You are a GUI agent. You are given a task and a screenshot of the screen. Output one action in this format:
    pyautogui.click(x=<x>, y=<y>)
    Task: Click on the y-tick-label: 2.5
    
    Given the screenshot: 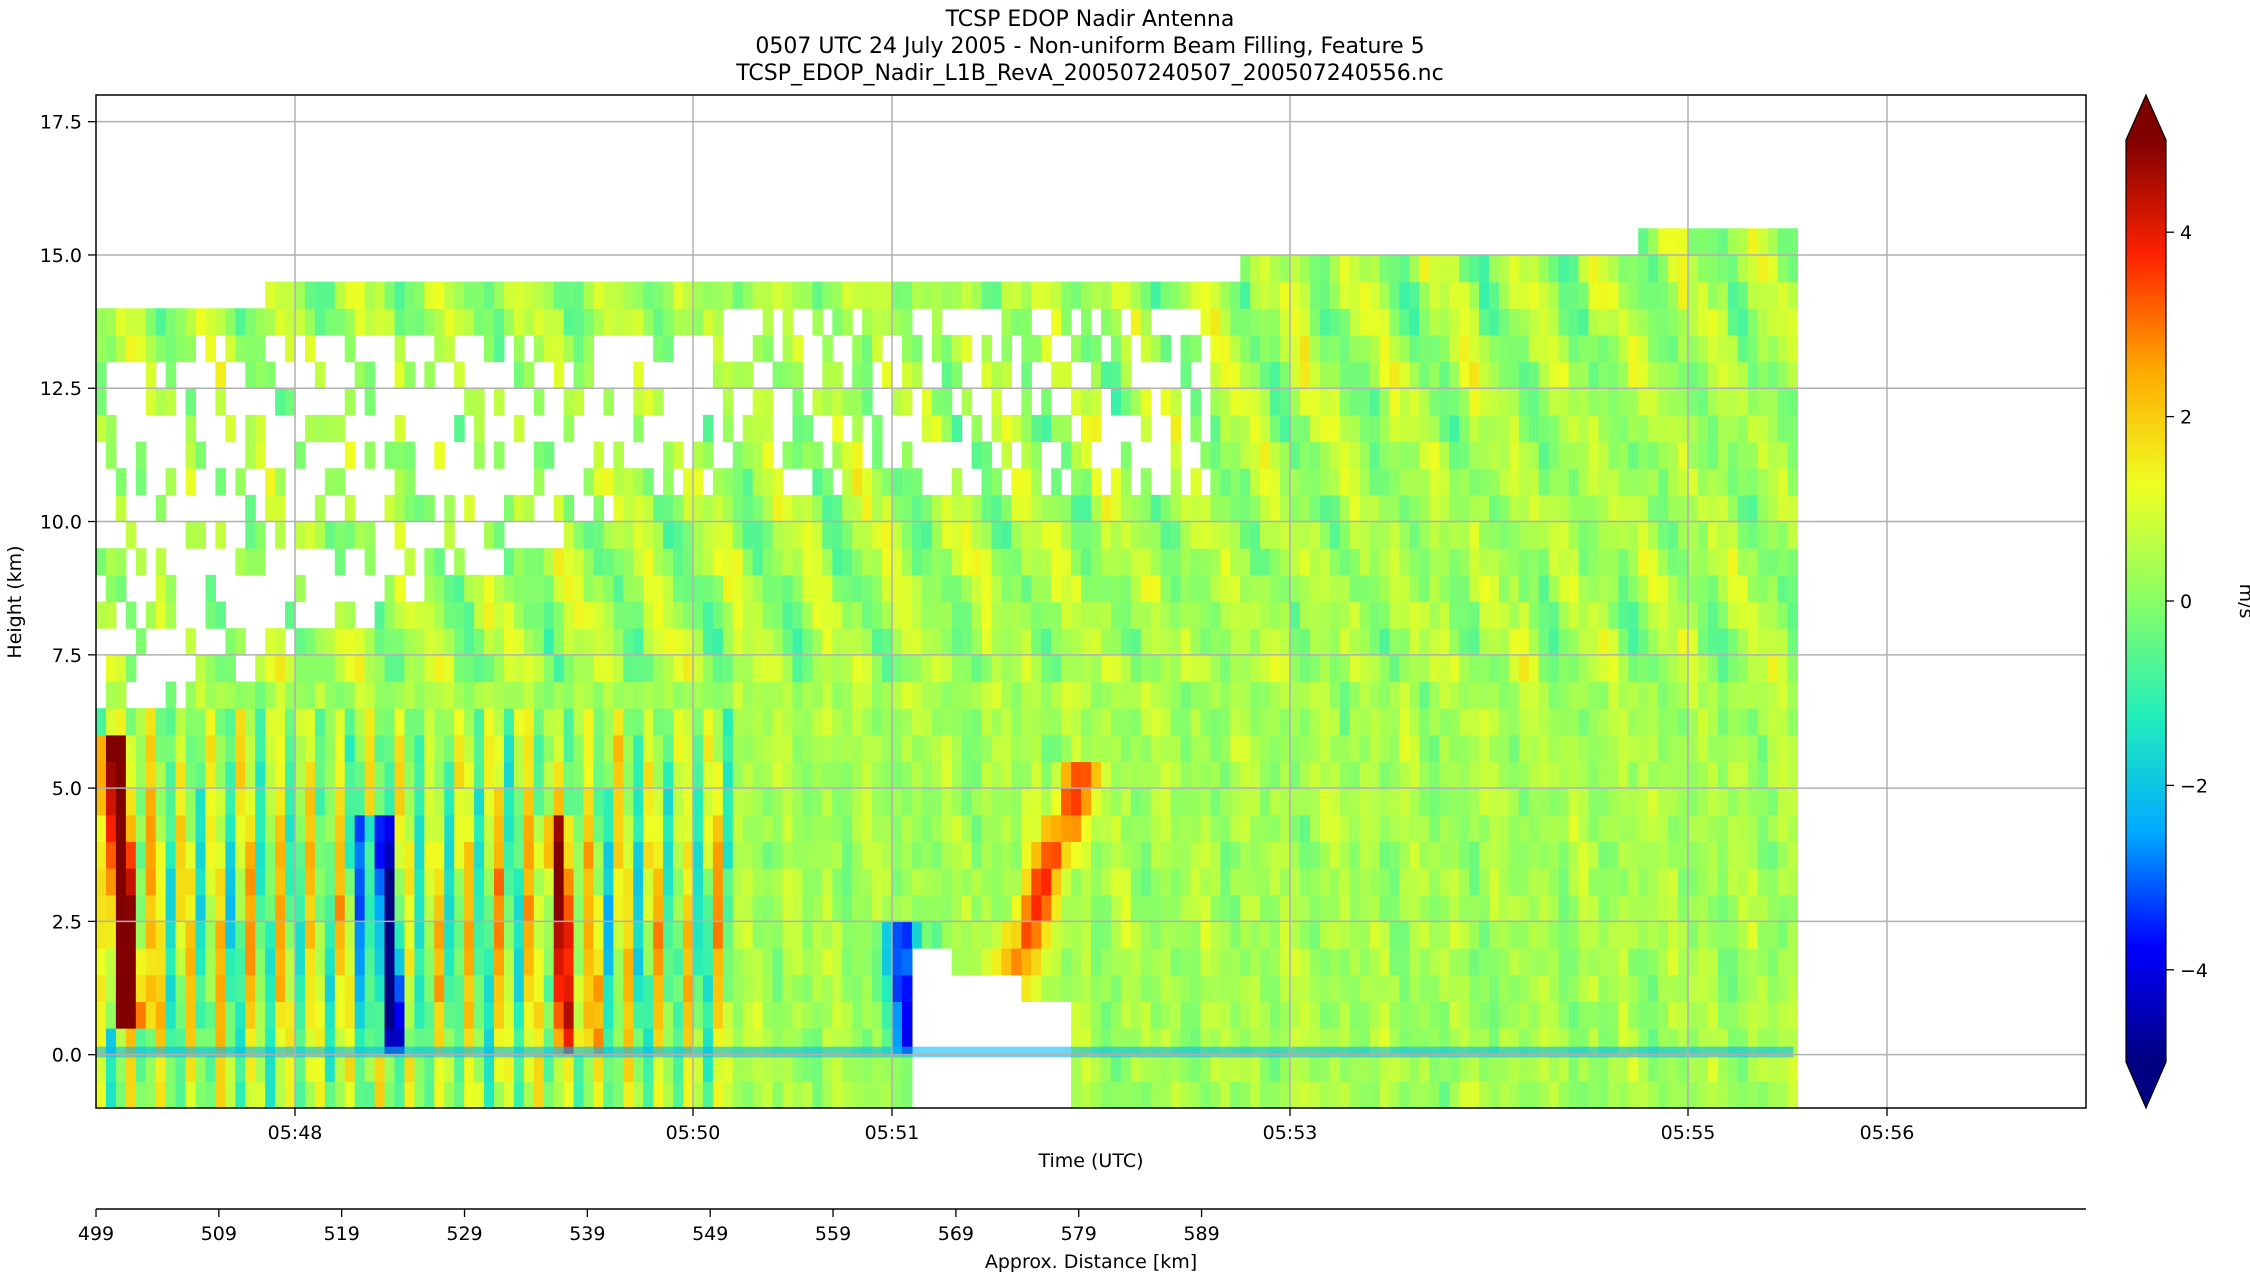 What is the action you would take?
    pyautogui.click(x=67, y=922)
    